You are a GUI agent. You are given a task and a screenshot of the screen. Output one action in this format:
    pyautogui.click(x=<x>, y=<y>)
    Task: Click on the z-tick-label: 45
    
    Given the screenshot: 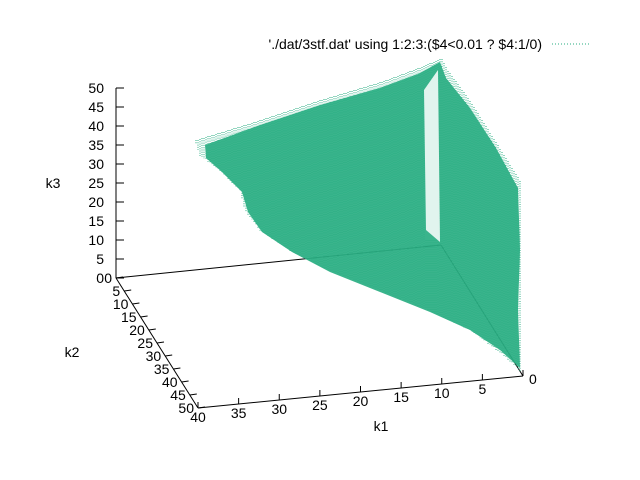 What is the action you would take?
    pyautogui.click(x=96, y=107)
    